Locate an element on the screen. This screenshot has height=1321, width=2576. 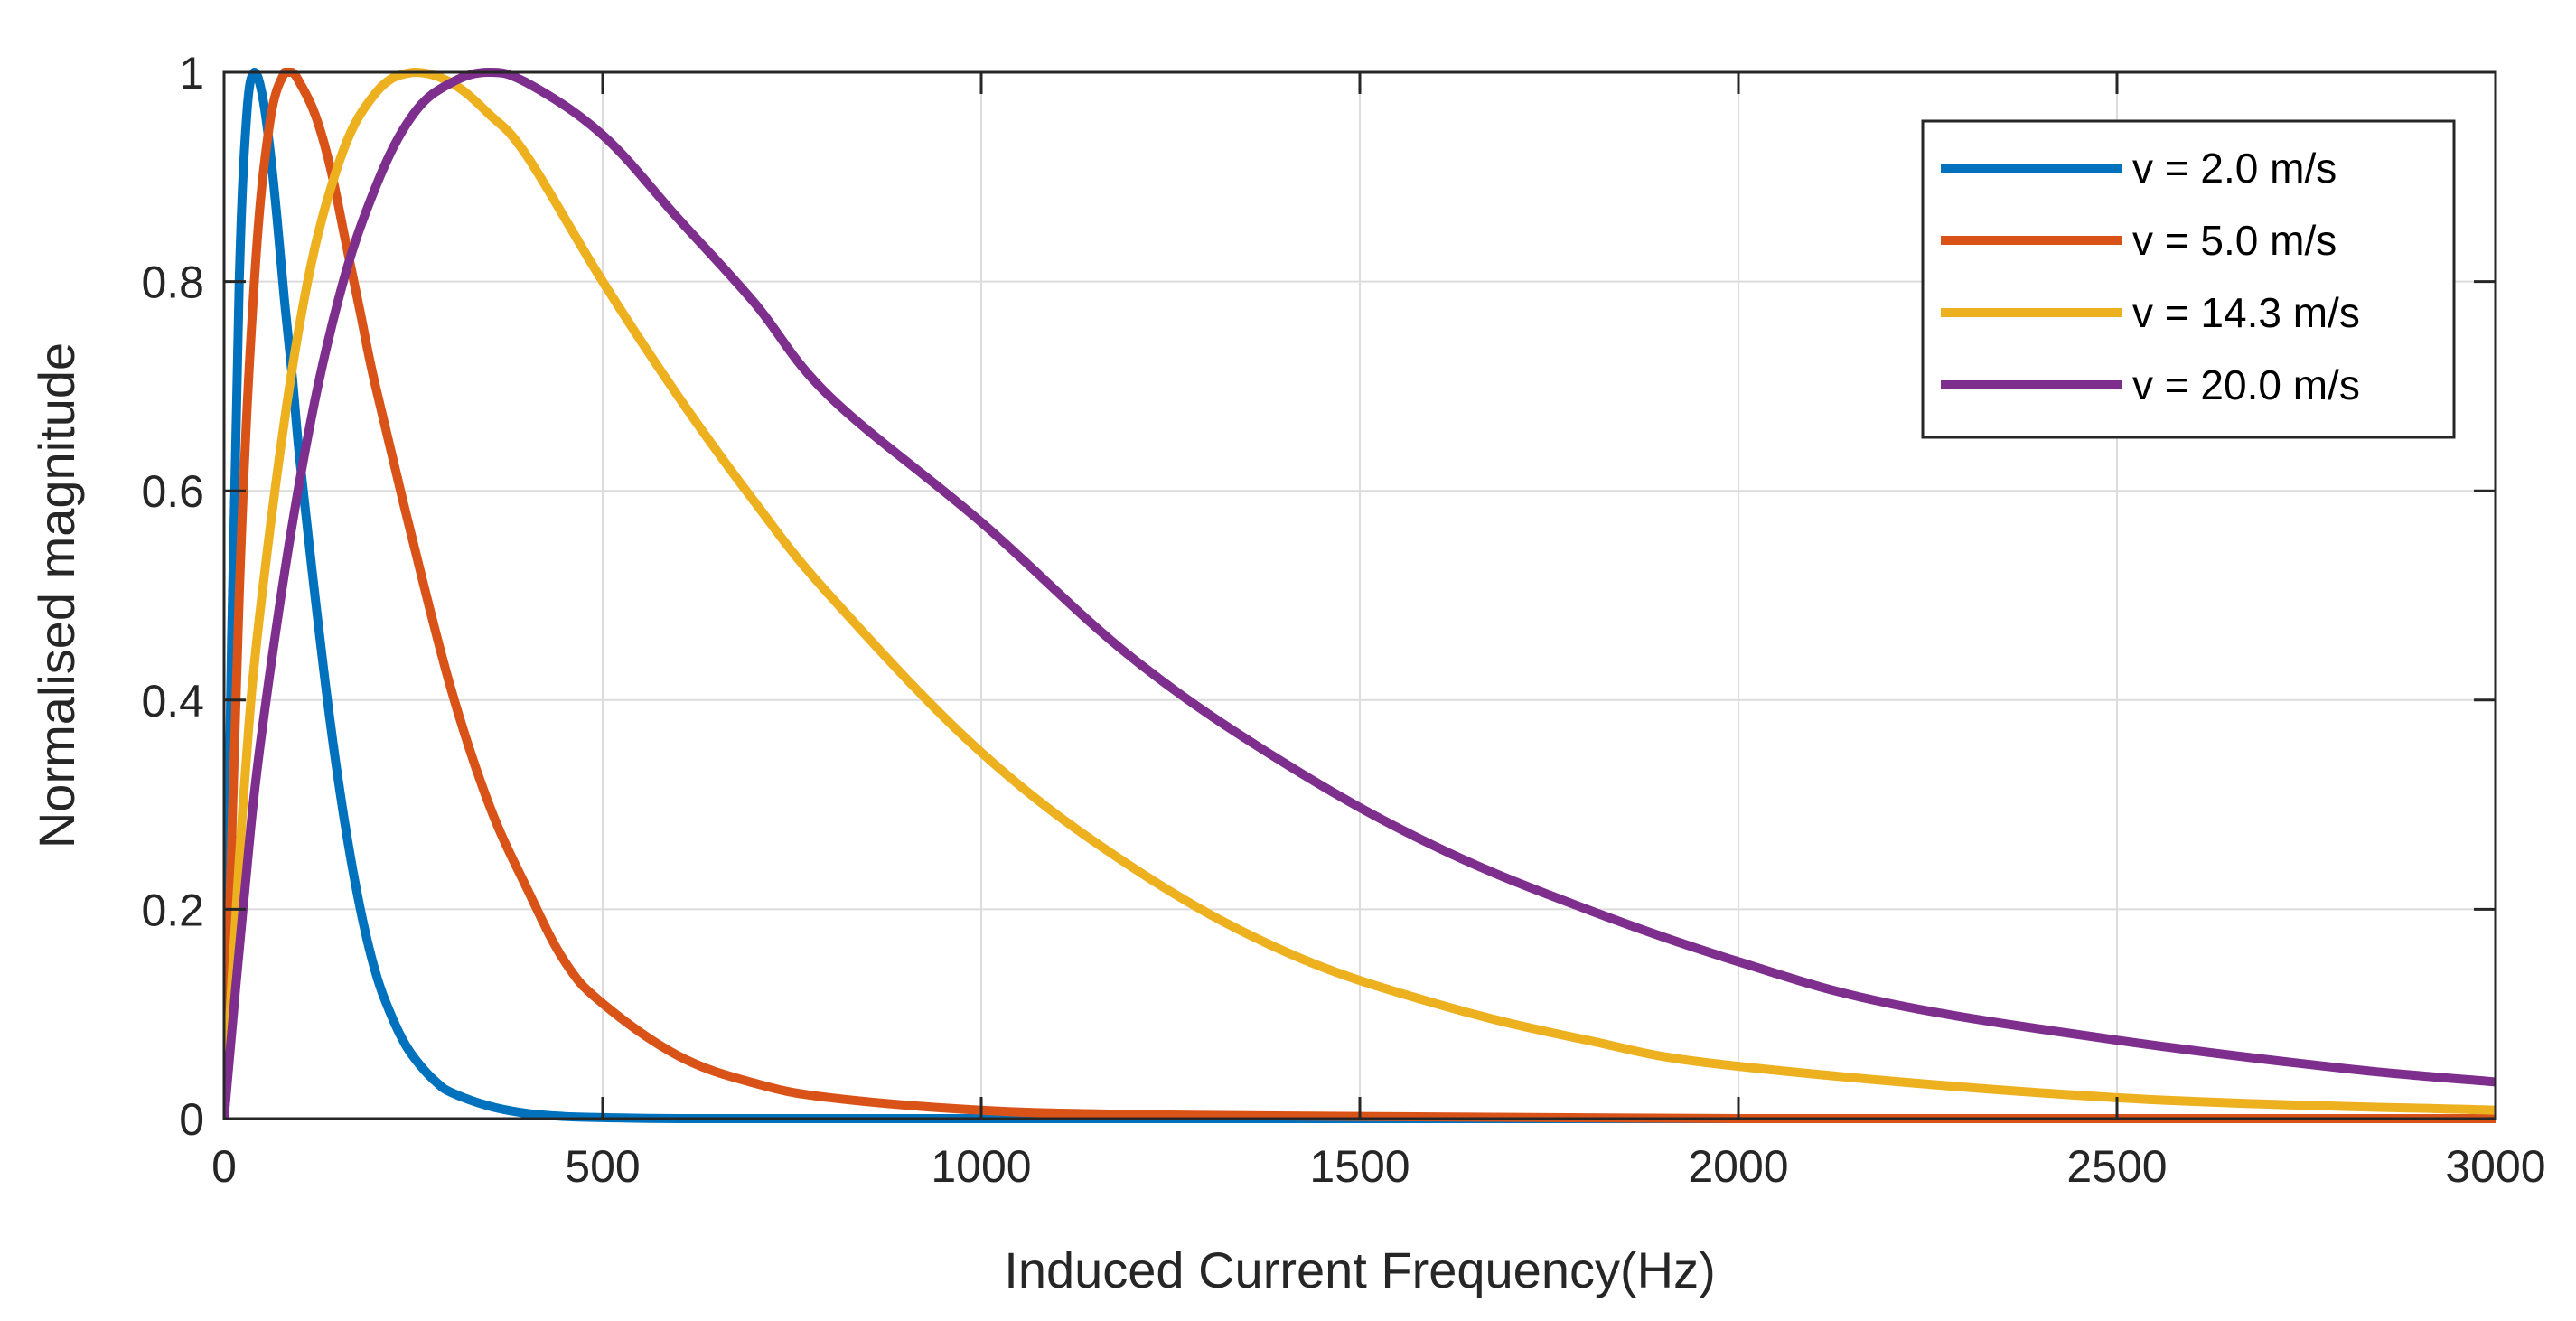
y-tick-label: 1 is located at coordinates (191, 73).